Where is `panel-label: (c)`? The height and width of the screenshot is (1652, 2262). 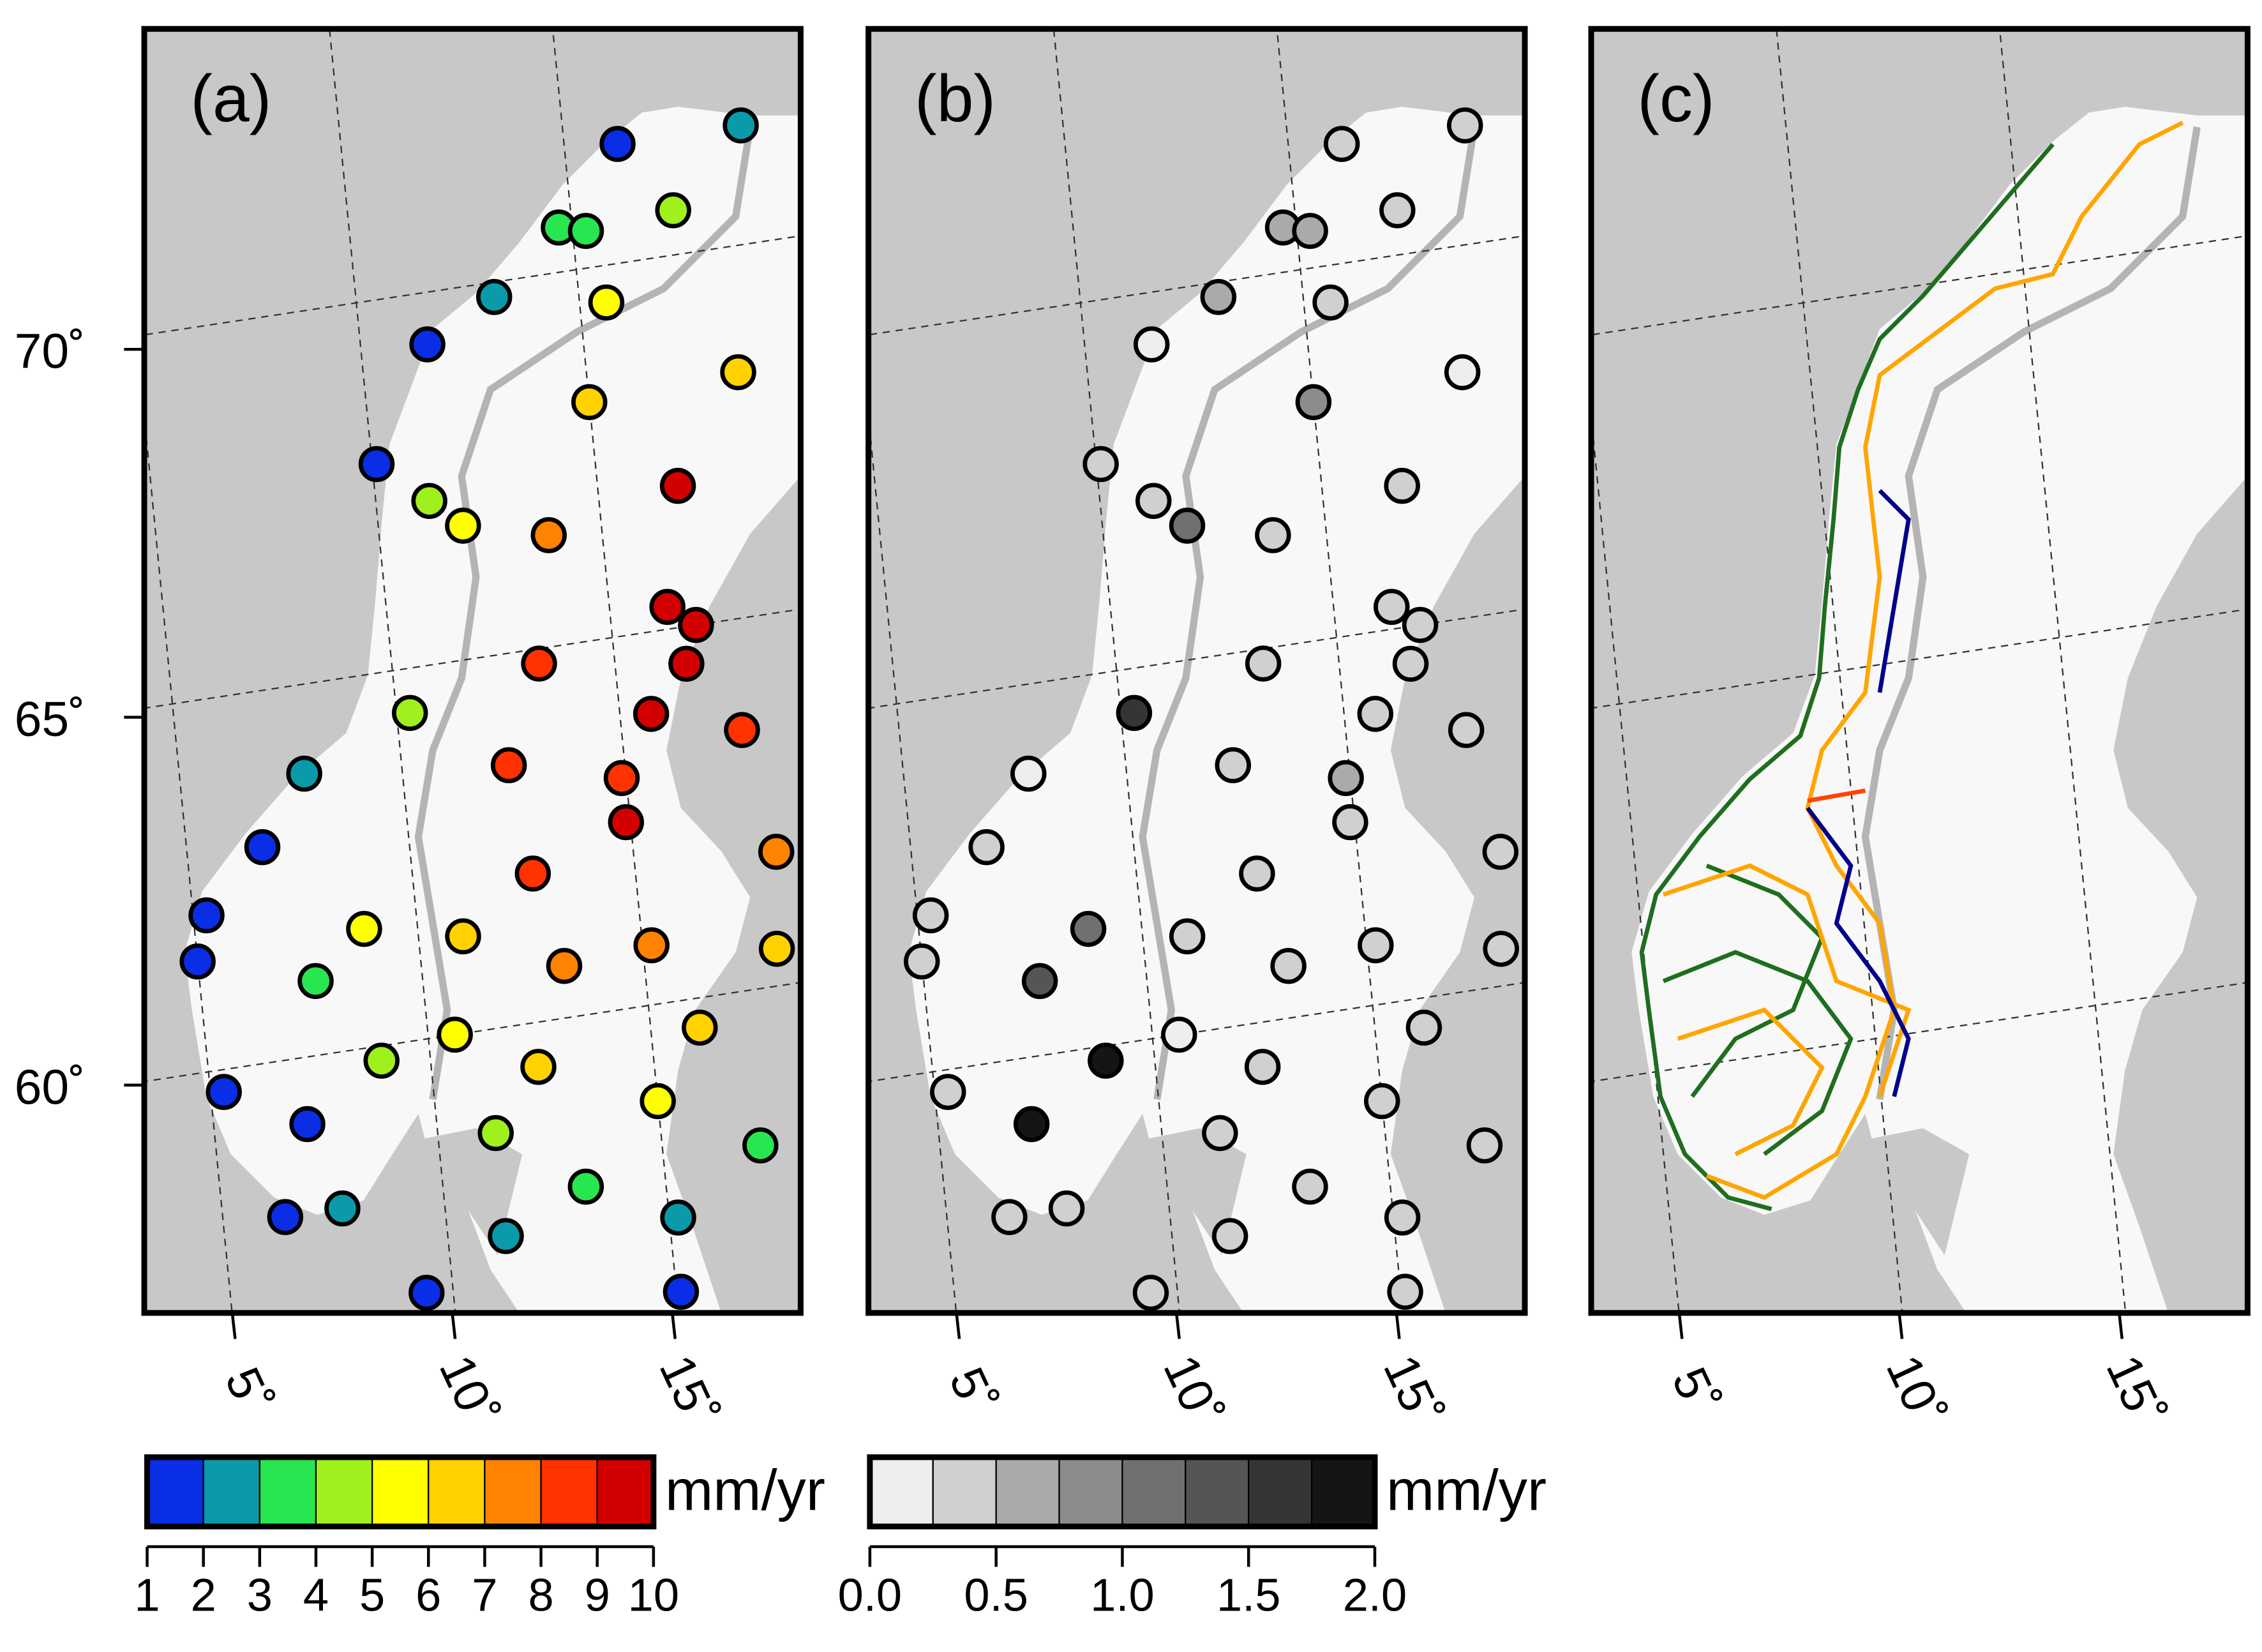 panel-label: (c) is located at coordinates (1675, 99).